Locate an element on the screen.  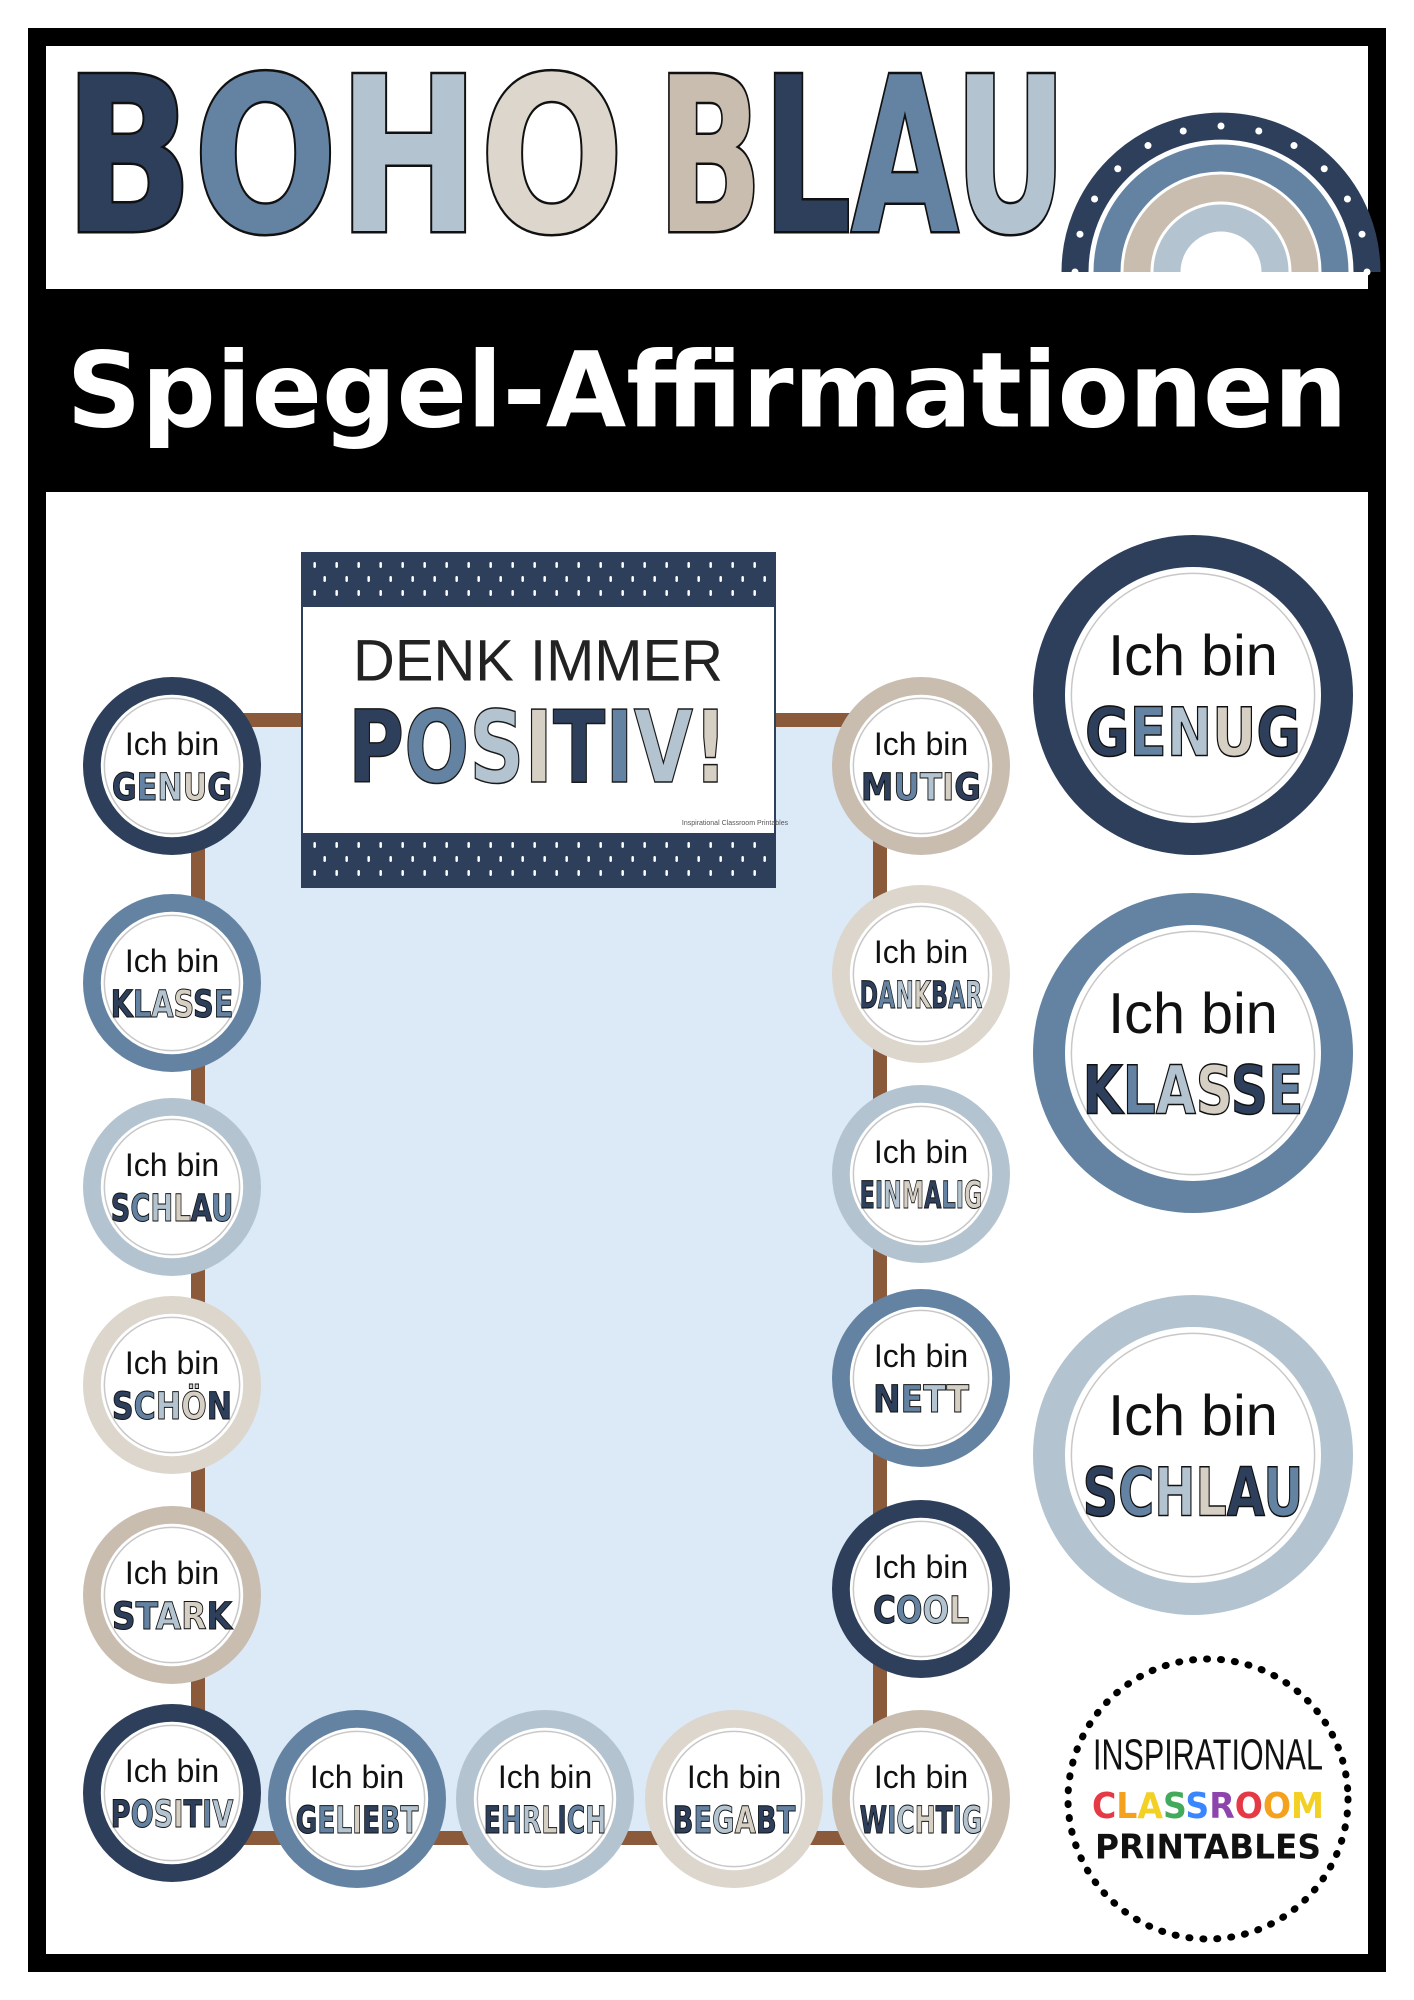
circle-word: NETT is located at coordinates (921, 1399).